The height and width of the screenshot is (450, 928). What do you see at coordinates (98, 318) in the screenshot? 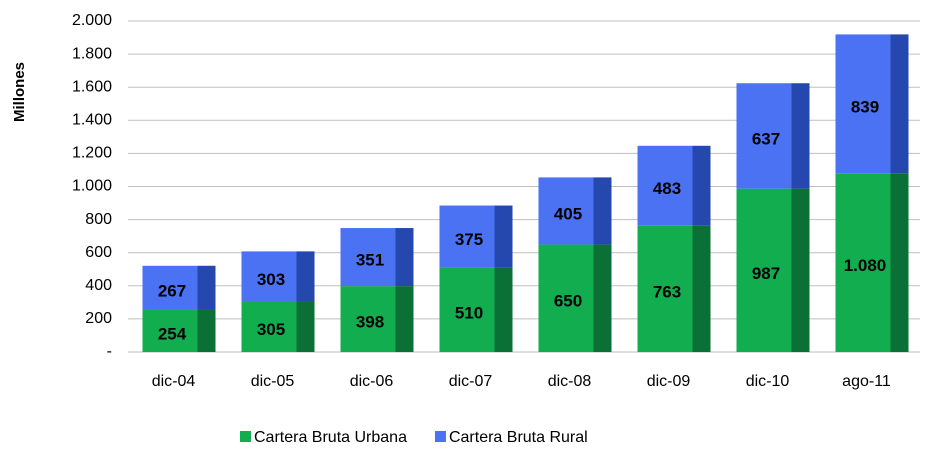
I see `y-tick-label: 200` at bounding box center [98, 318].